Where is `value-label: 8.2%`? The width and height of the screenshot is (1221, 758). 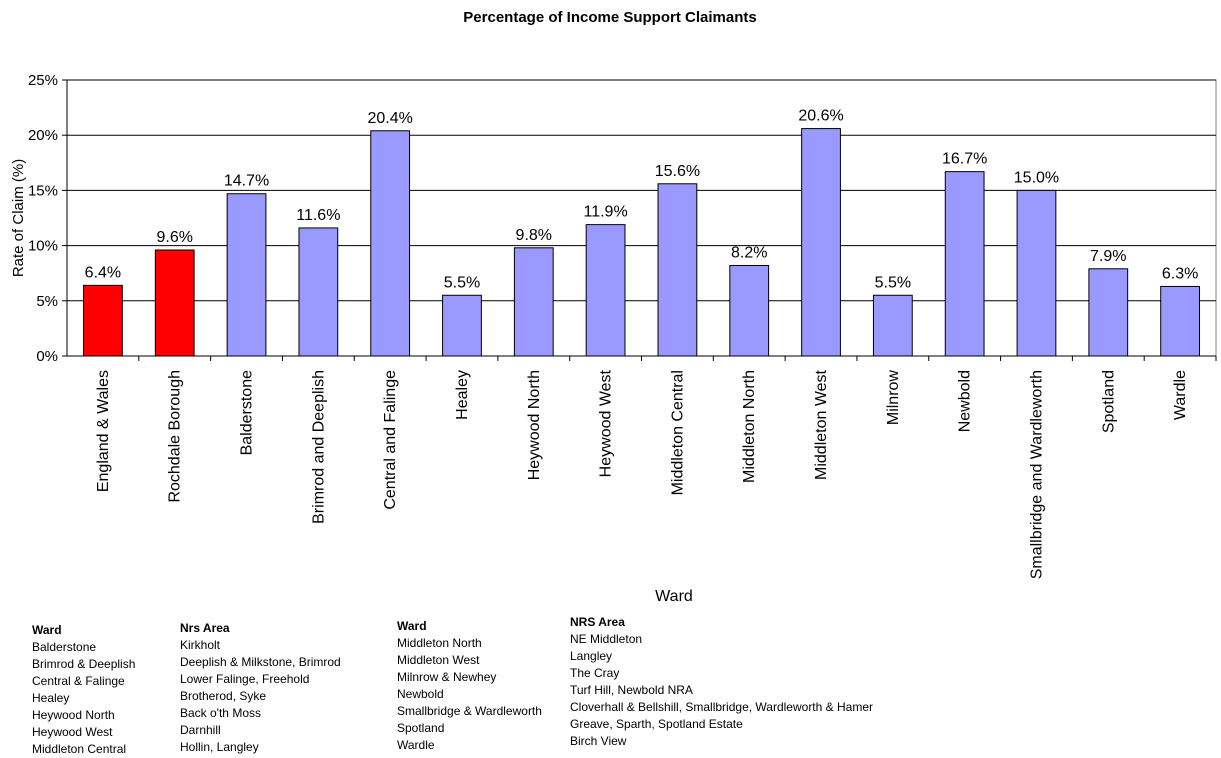
value-label: 8.2% is located at coordinates (749, 252).